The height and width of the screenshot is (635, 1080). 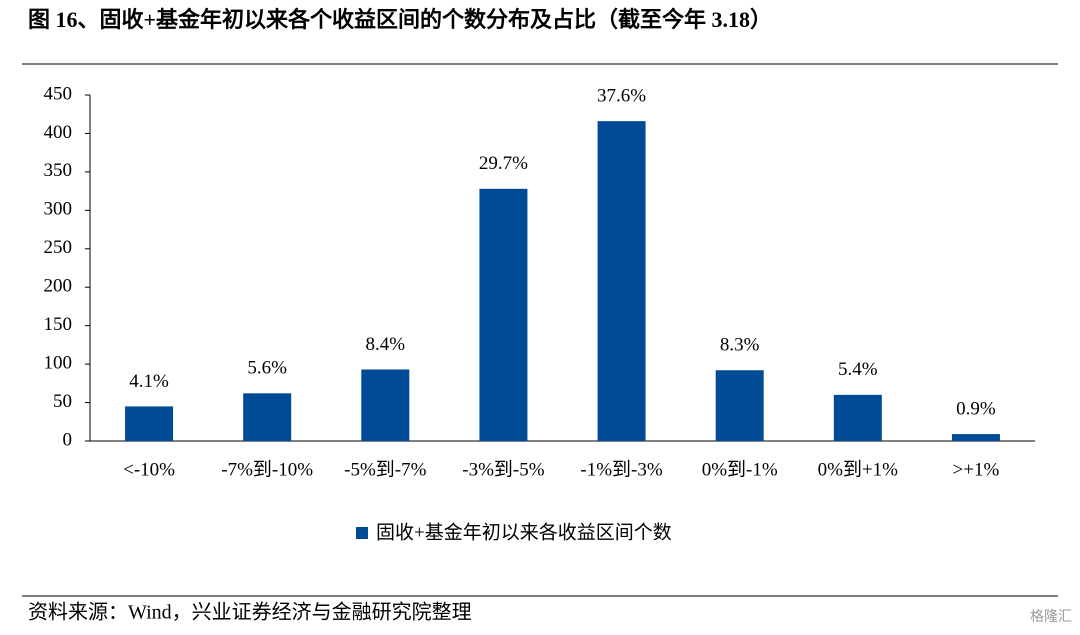 I want to click on bar-label: 29.7%, so click(x=503, y=163).